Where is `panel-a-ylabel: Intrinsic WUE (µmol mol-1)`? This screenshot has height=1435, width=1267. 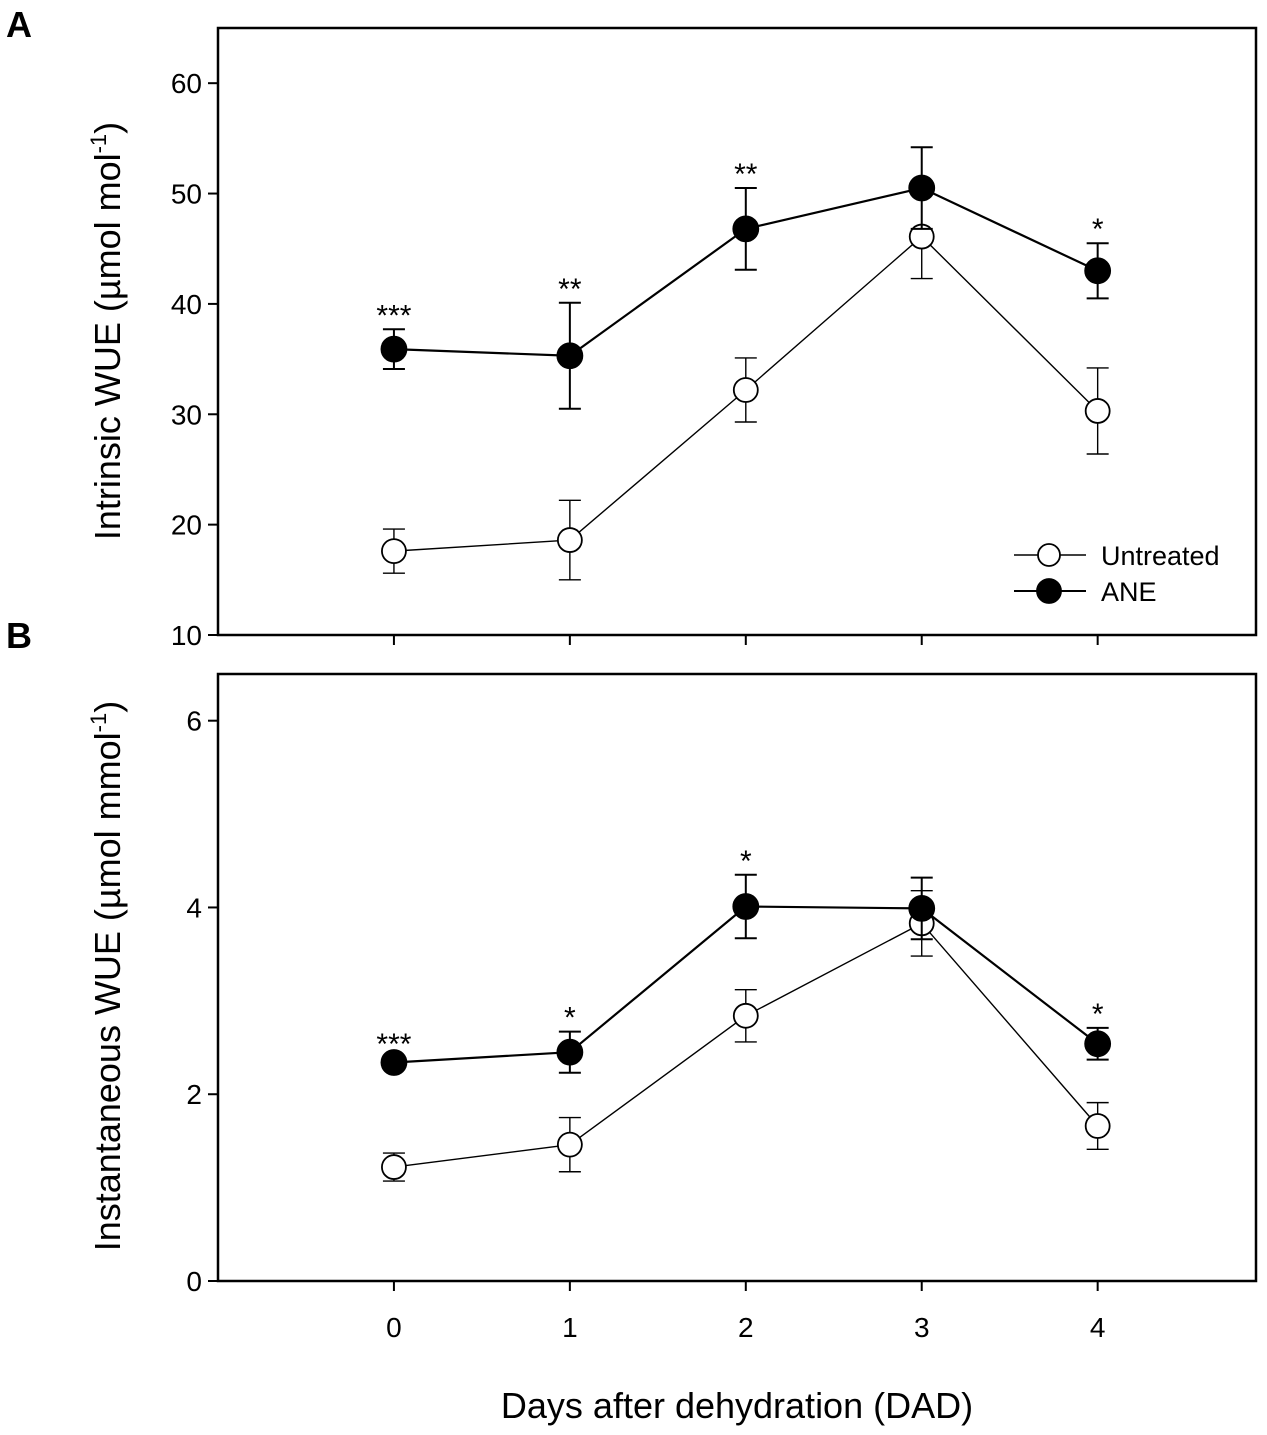 panel-a-ylabel: Intrinsic WUE (µmol mol-1) is located at coordinates (107, 331).